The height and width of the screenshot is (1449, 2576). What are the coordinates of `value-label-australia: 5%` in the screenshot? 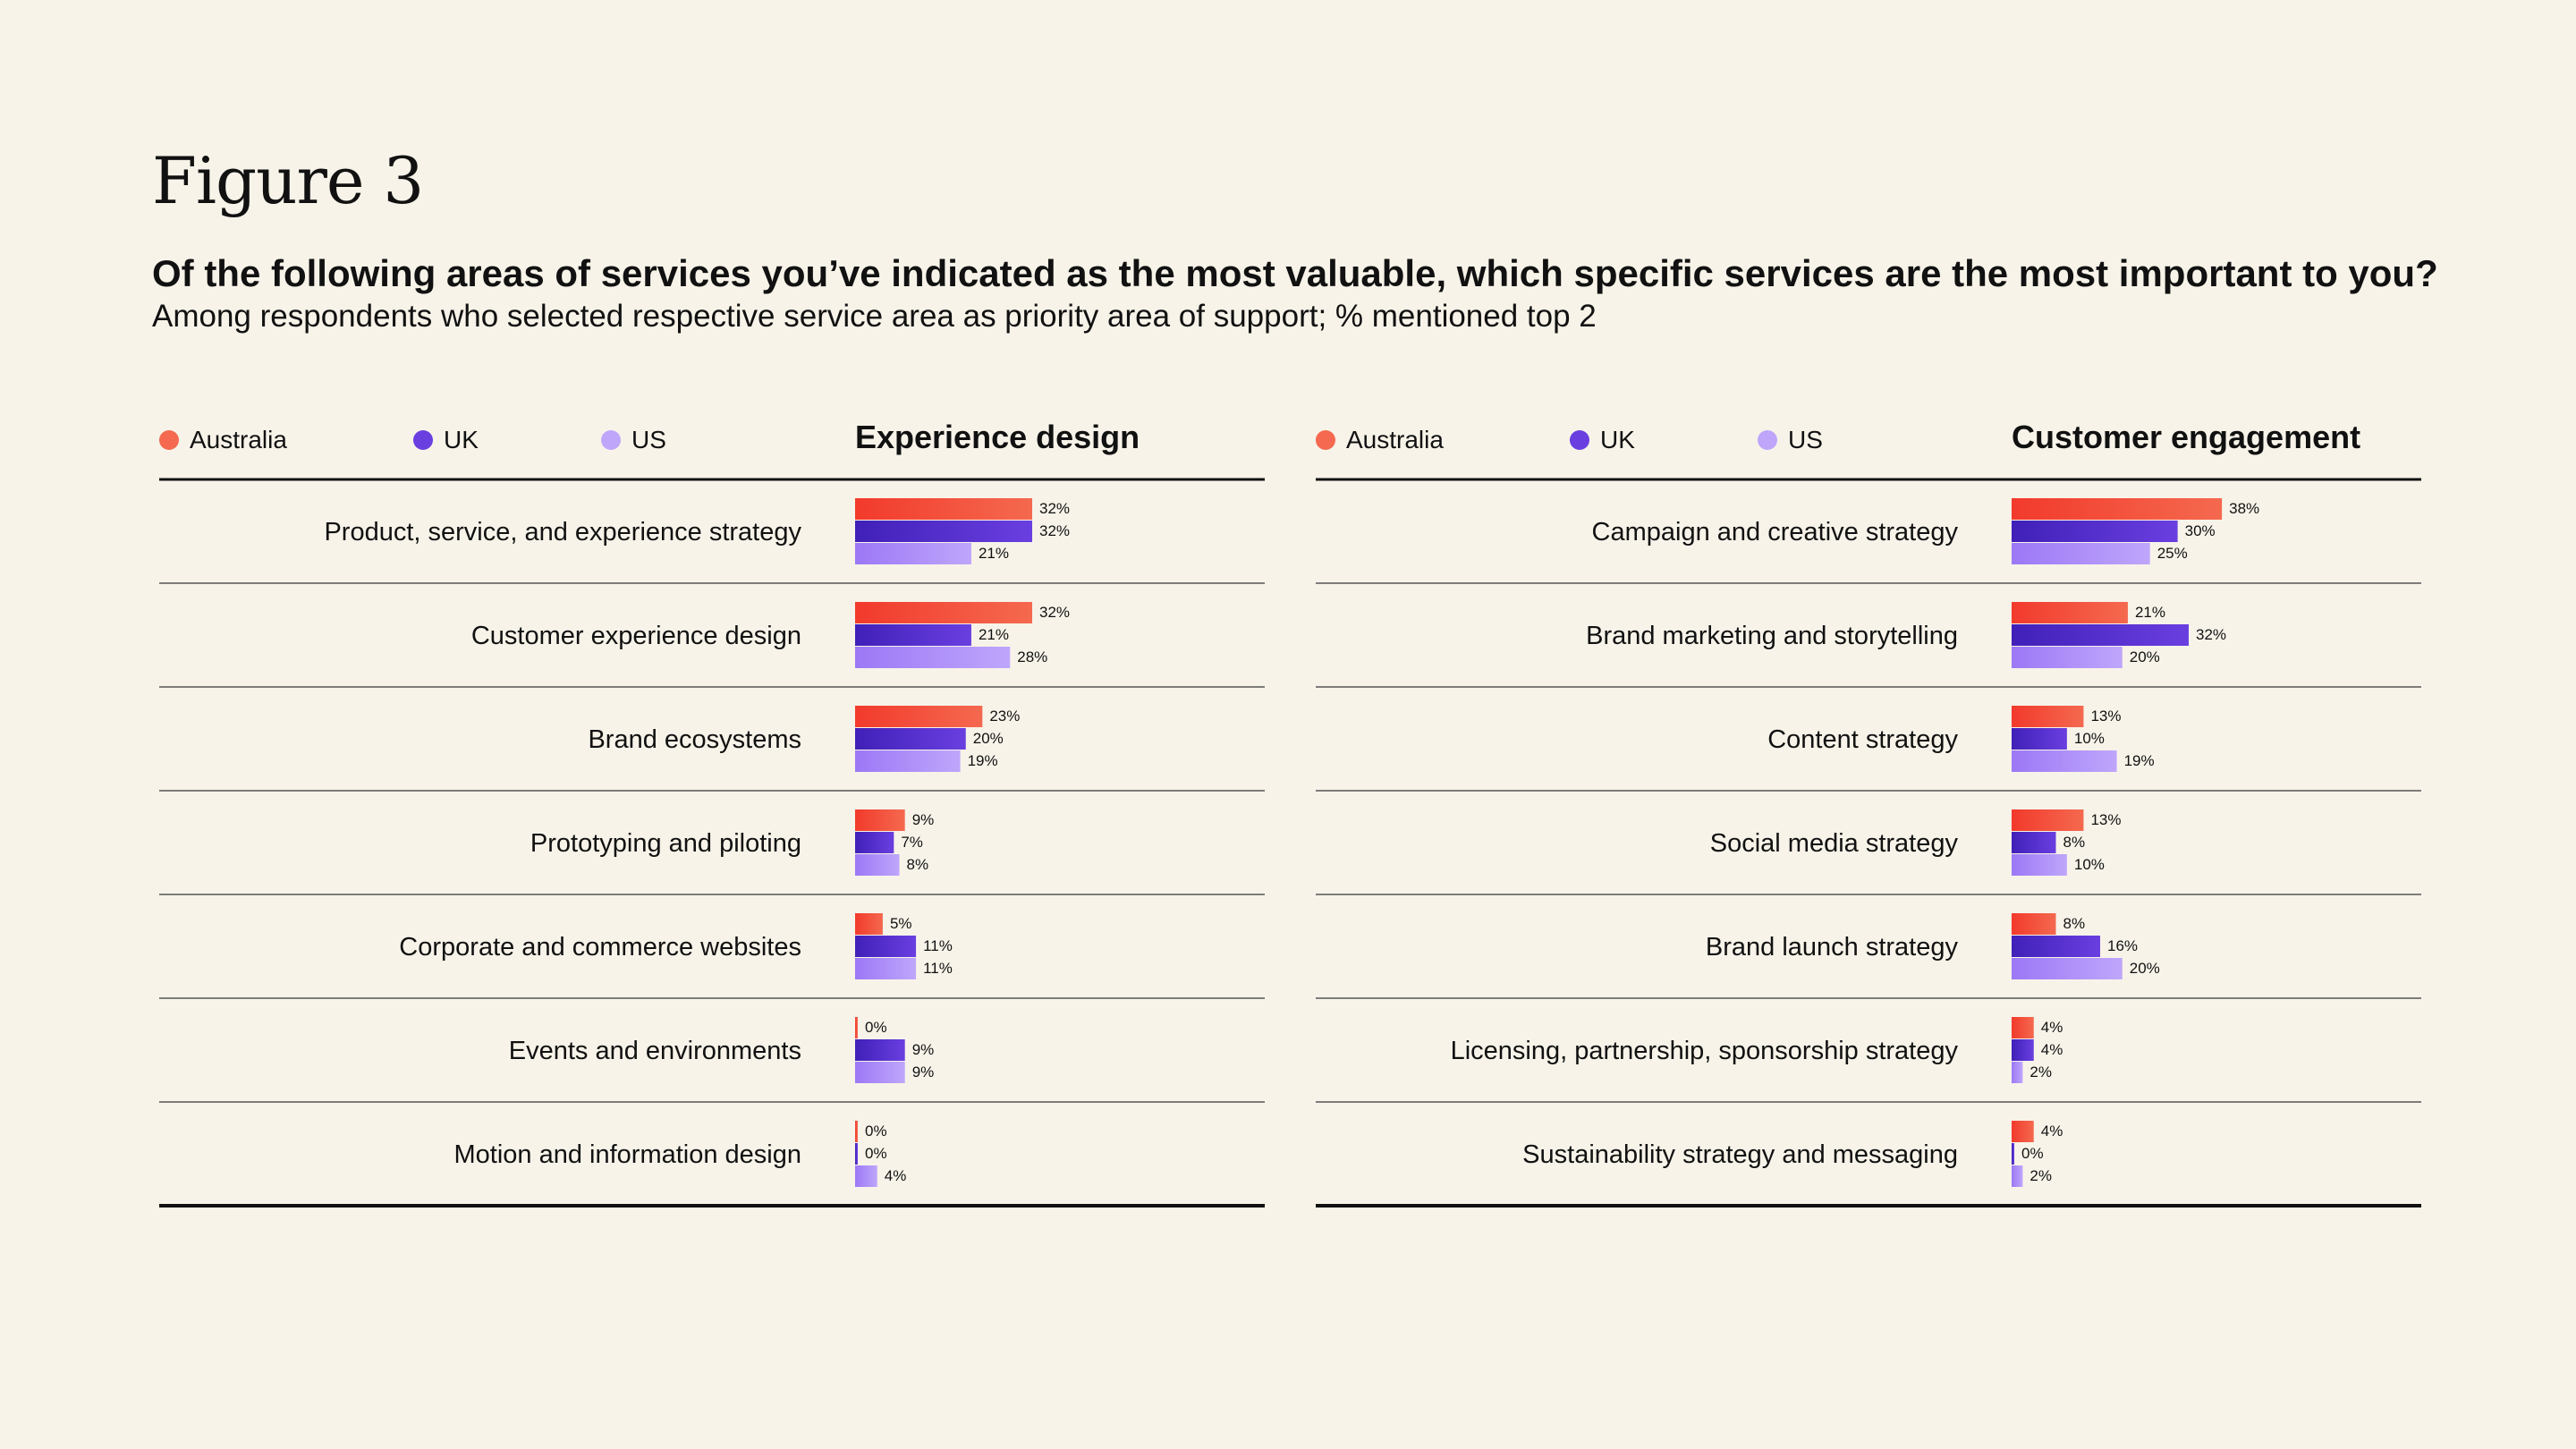 It's located at (901, 923).